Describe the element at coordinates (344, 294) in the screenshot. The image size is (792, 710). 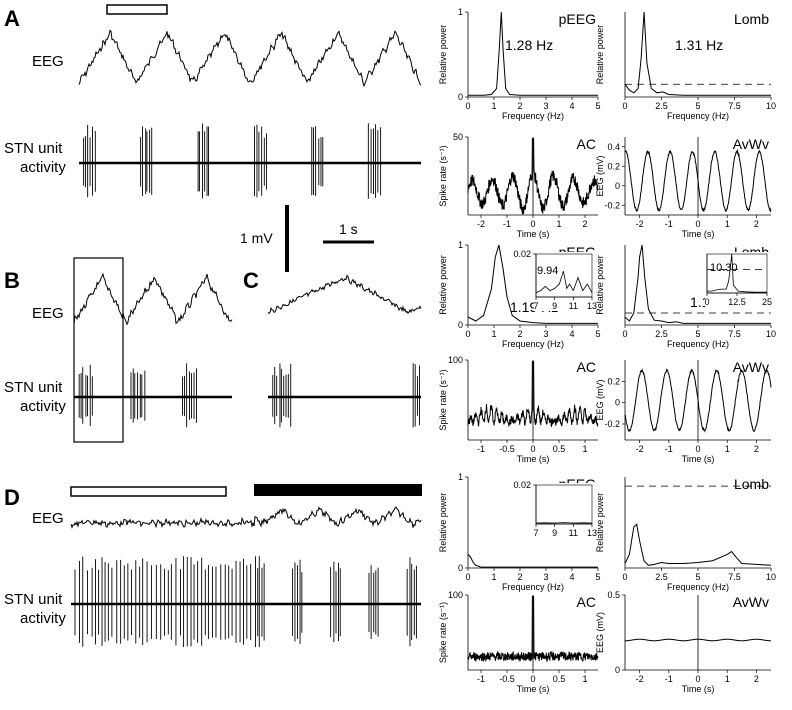
I see `eeg-trace-c` at that location.